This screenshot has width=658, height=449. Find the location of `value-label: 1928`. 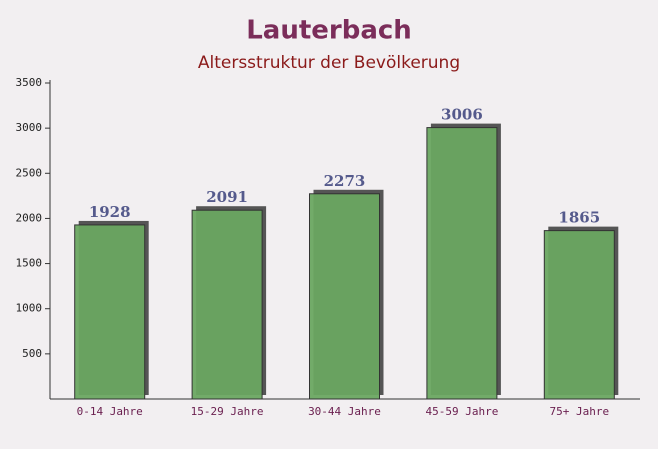

value-label: 1928 is located at coordinates (110, 212).